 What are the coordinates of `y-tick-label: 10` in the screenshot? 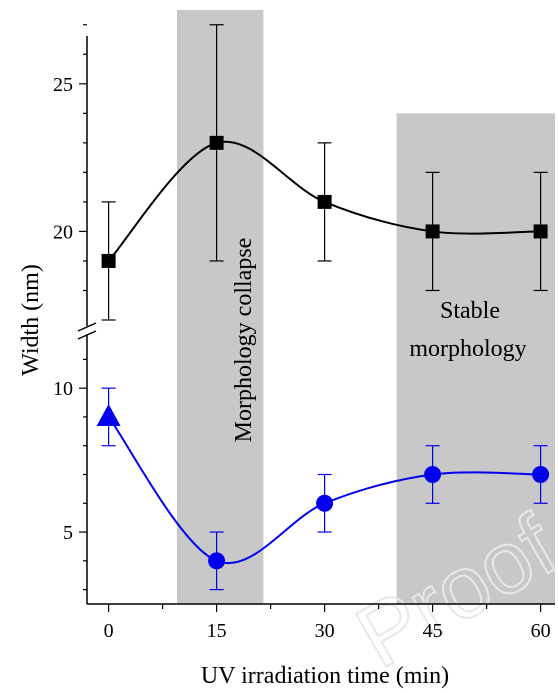 It's located at (63, 389).